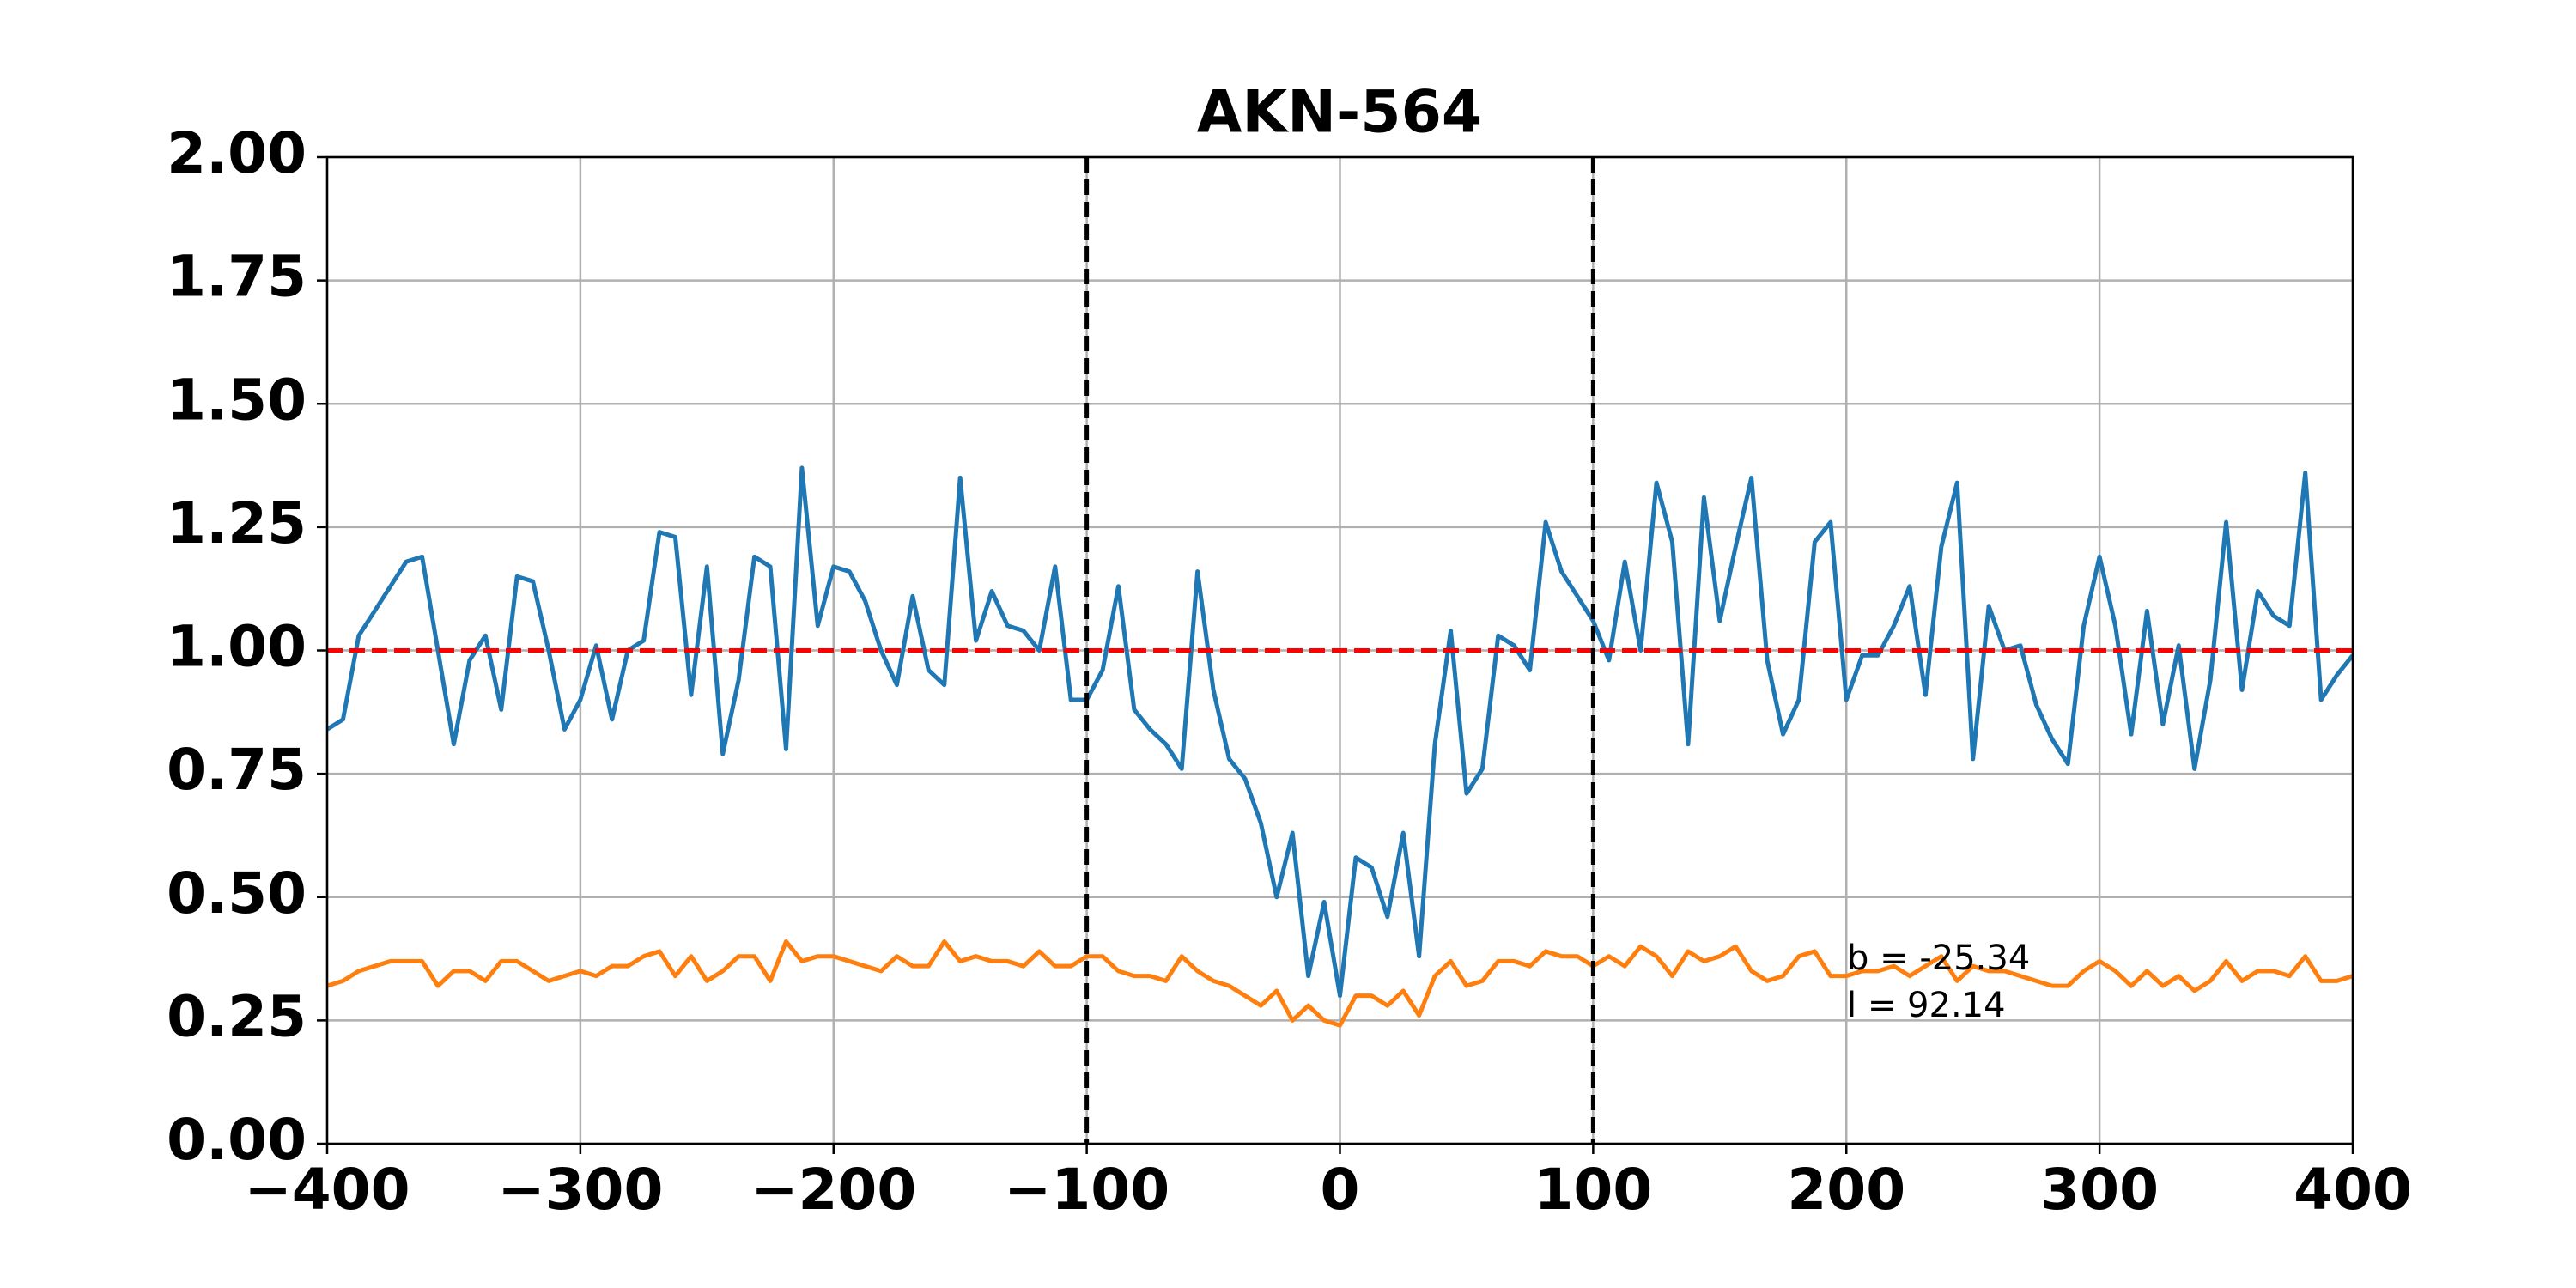  What do you see at coordinates (1339, 113) in the screenshot?
I see `chart-title: AKN-564` at bounding box center [1339, 113].